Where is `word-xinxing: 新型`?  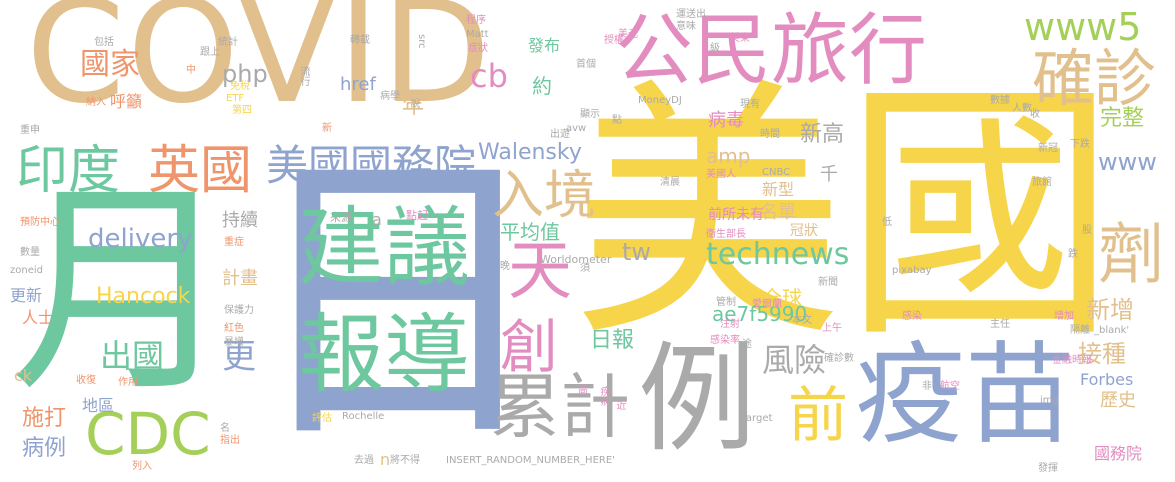
word-xinxing: 新型 is located at coordinates (778, 189).